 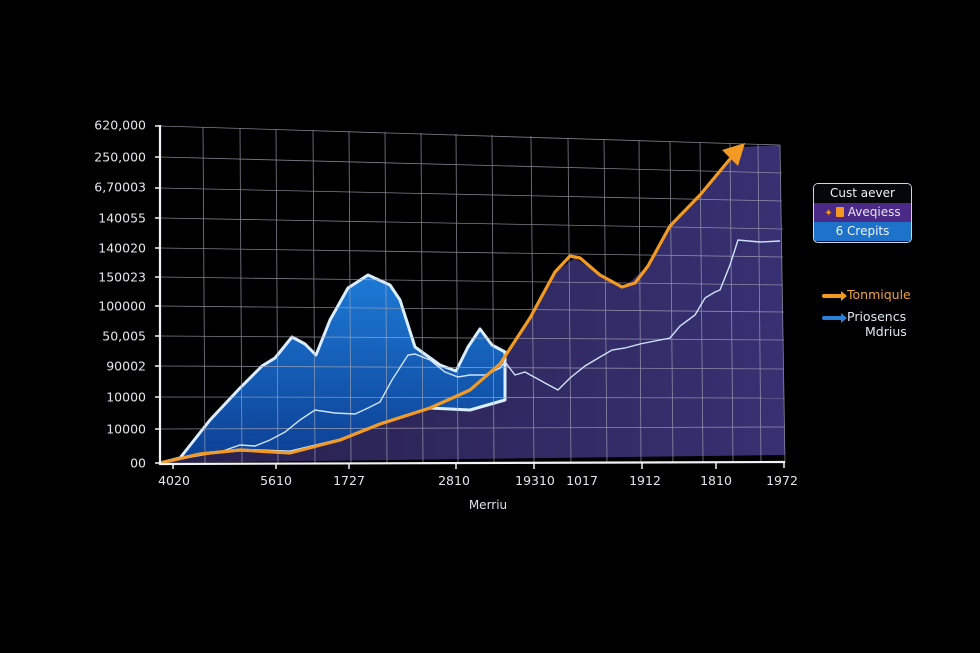 I want to click on x-tick-label: 5610, so click(x=276, y=480).